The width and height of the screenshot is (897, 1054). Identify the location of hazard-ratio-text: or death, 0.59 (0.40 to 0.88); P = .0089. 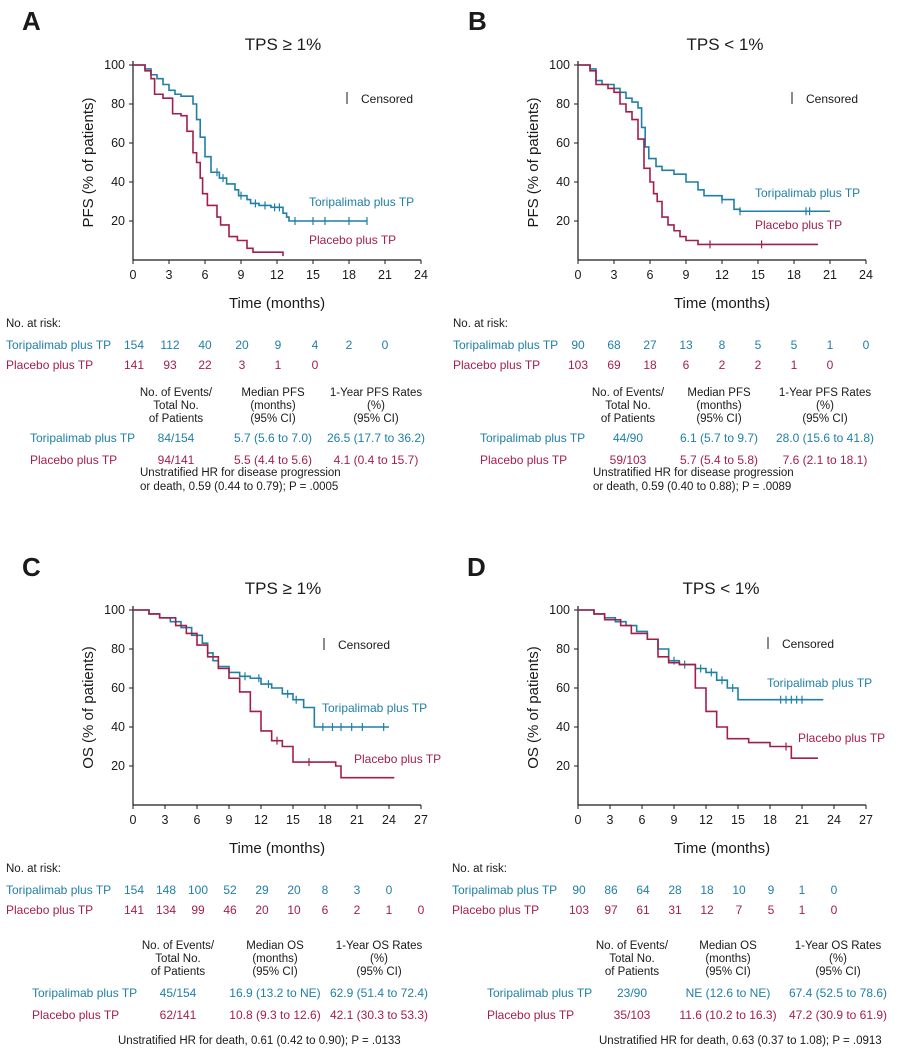
(692, 487).